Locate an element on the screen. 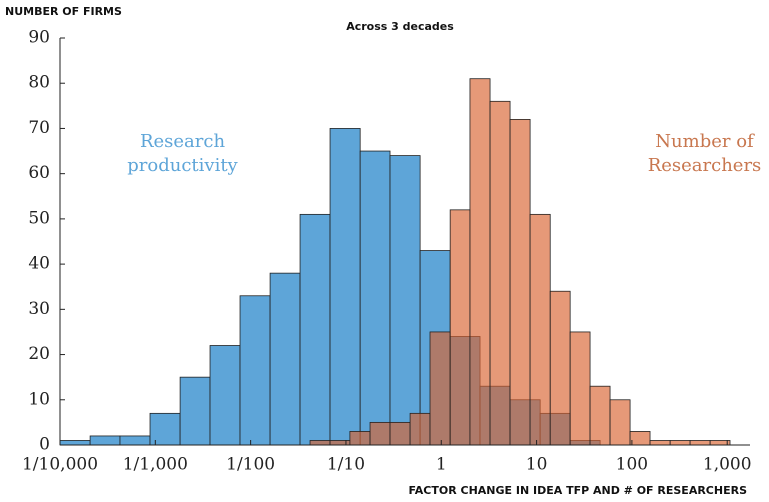  y-tick-label: 60 is located at coordinates (39, 173).